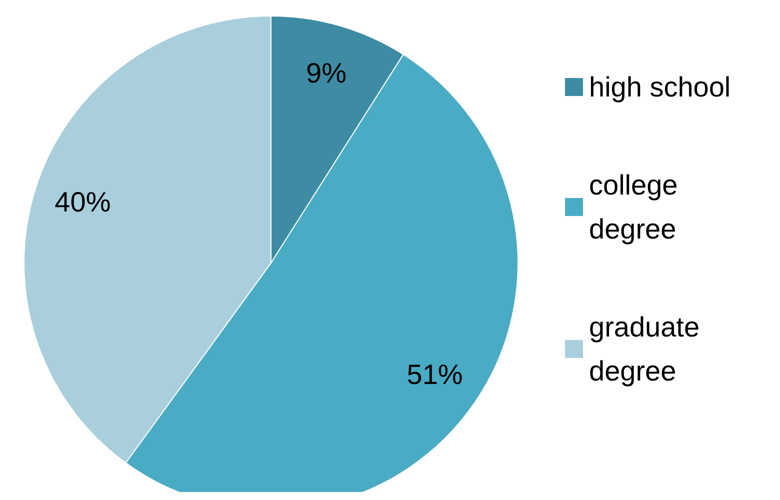  Describe the element at coordinates (648, 349) in the screenshot. I see `legend-label: graduate degree` at that location.